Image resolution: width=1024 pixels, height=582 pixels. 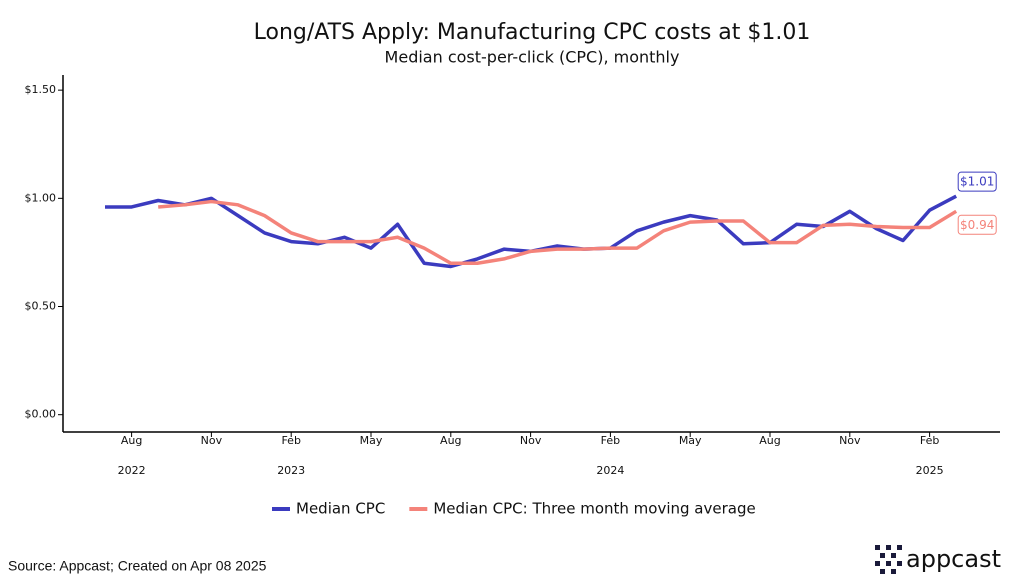 I want to click on end-label: $0.94, so click(x=977, y=225).